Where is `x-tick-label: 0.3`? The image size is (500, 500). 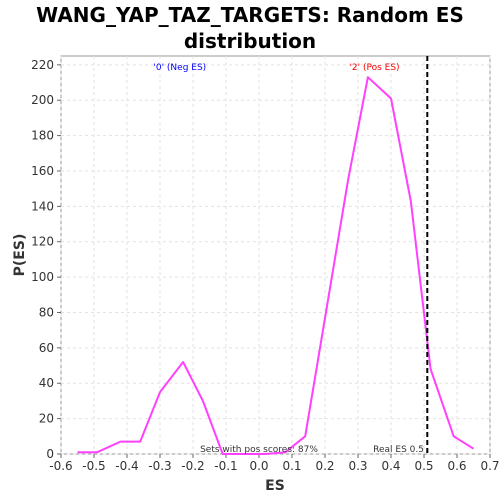 x-tick-label: 0.3 is located at coordinates (357, 466).